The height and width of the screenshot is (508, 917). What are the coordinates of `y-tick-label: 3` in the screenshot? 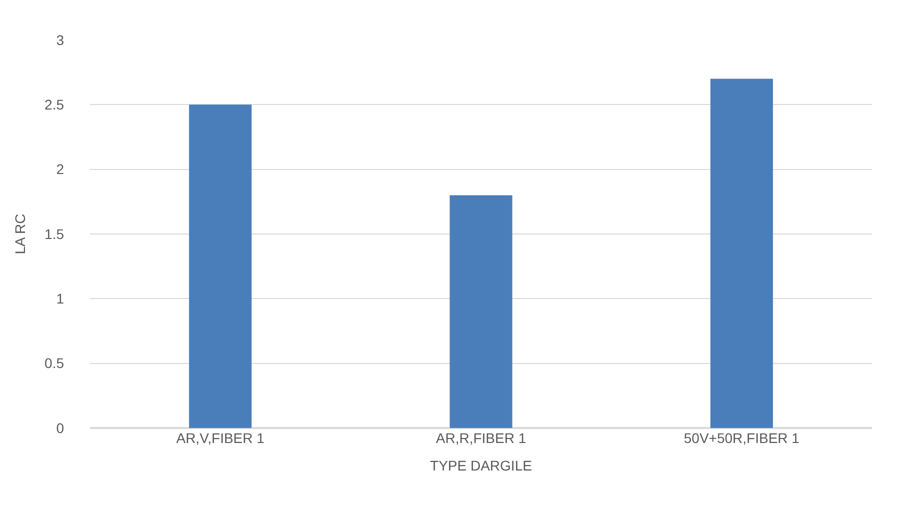 It's located at (60, 40).